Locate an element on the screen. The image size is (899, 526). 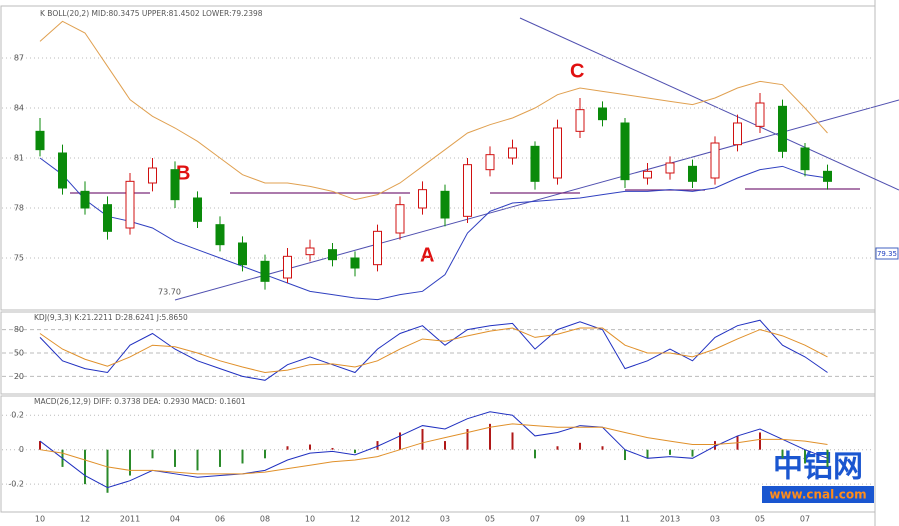
y-tick-label: -0.2 is located at coordinates (16, 484).